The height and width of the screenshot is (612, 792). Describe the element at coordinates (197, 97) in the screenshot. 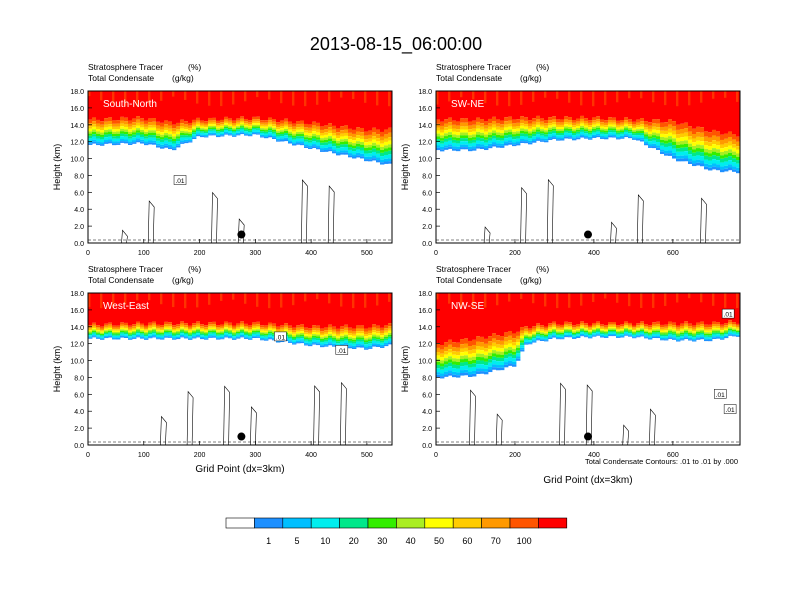

I see `tracer-streak` at that location.